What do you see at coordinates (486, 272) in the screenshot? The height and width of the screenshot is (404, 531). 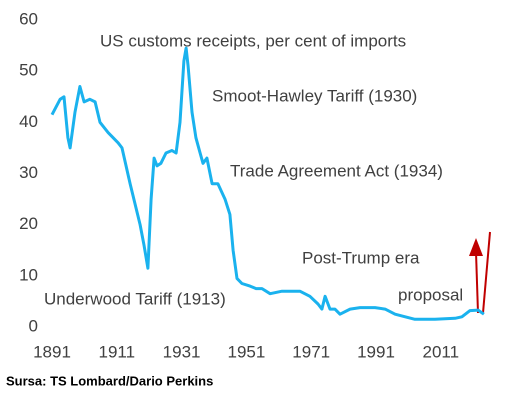 I see `arrow-line` at bounding box center [486, 272].